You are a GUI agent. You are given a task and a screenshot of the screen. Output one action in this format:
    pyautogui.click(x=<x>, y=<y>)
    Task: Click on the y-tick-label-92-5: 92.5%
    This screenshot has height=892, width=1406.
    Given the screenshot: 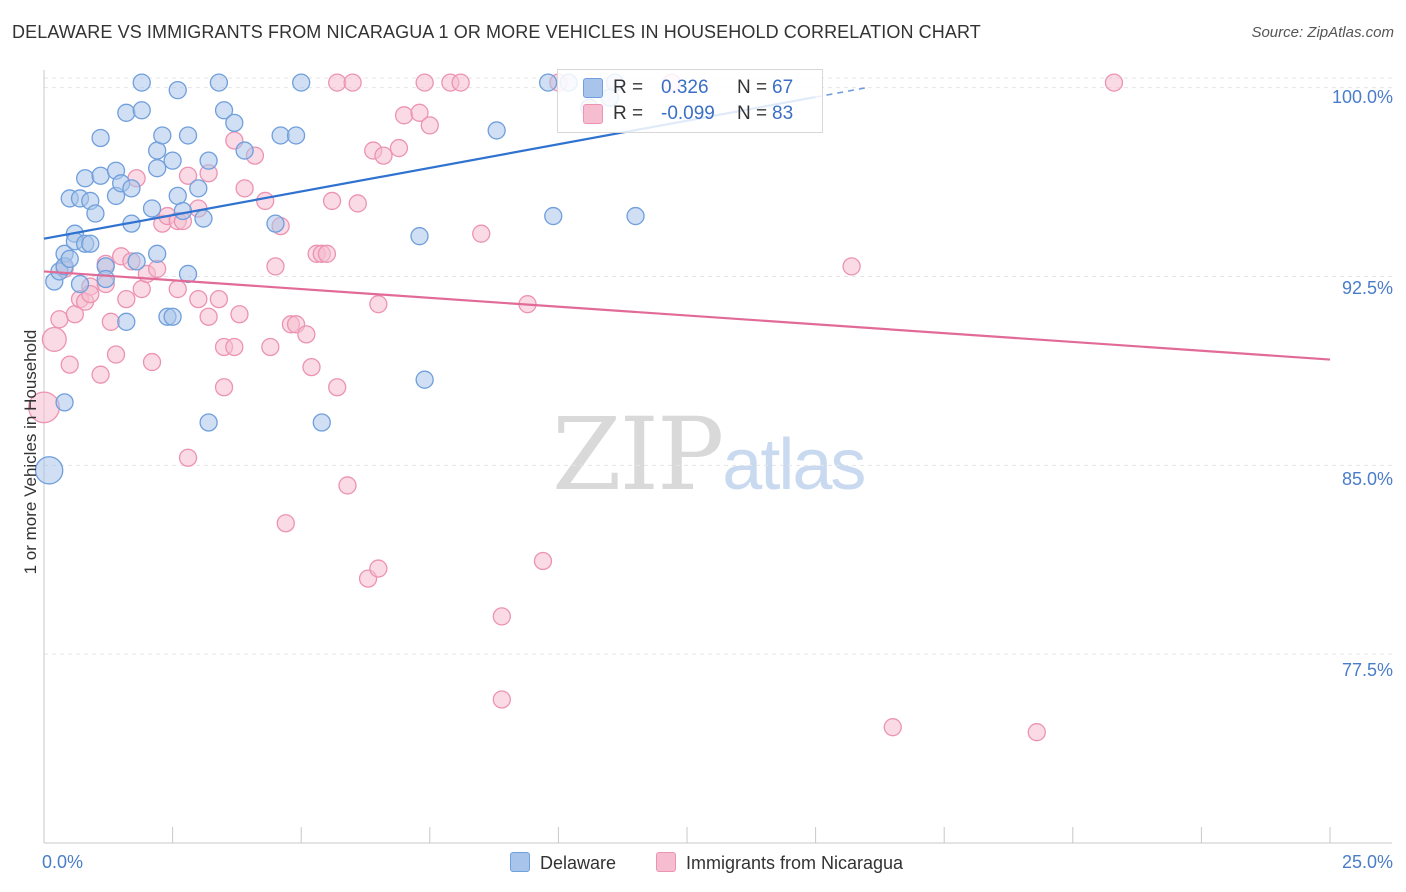 What is the action you would take?
    pyautogui.click(x=1367, y=288)
    